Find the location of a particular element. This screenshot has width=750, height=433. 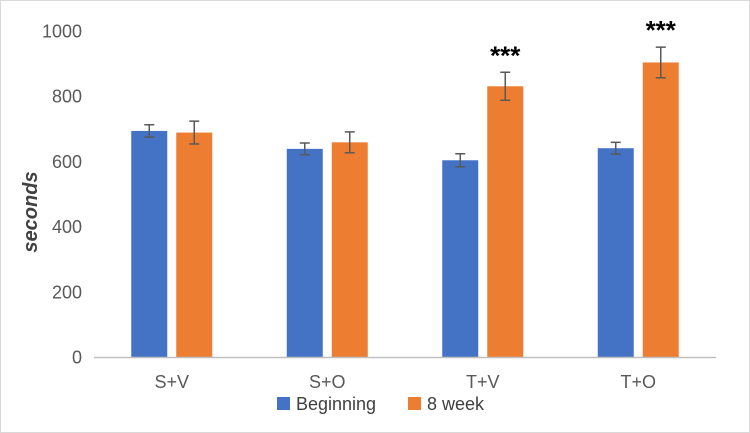

y-tick-label: 400 is located at coordinates (67, 227).